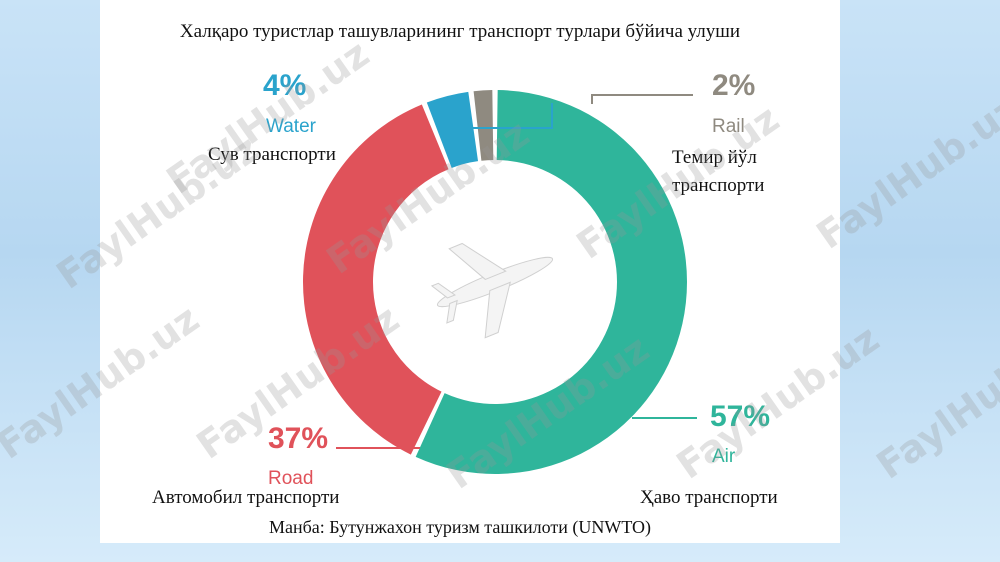  Describe the element at coordinates (740, 416) in the screenshot. I see `air-percent-label: 57%` at that location.